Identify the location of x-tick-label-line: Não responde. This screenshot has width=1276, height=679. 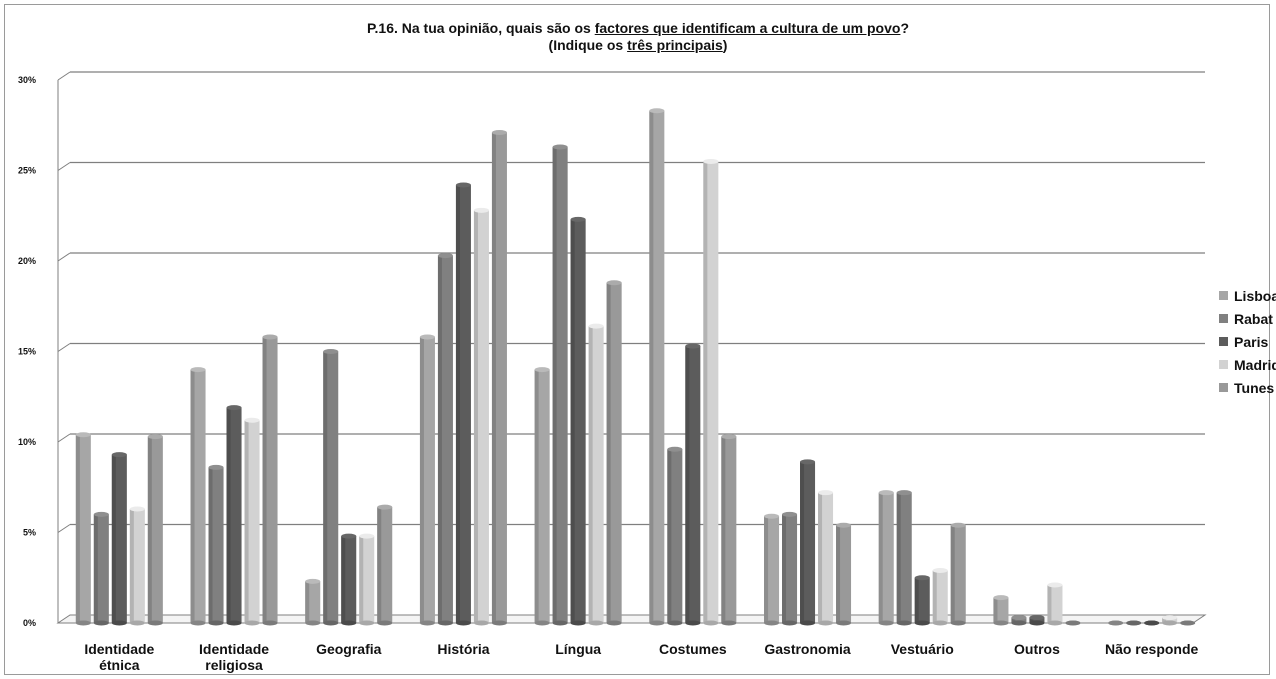
(1152, 649).